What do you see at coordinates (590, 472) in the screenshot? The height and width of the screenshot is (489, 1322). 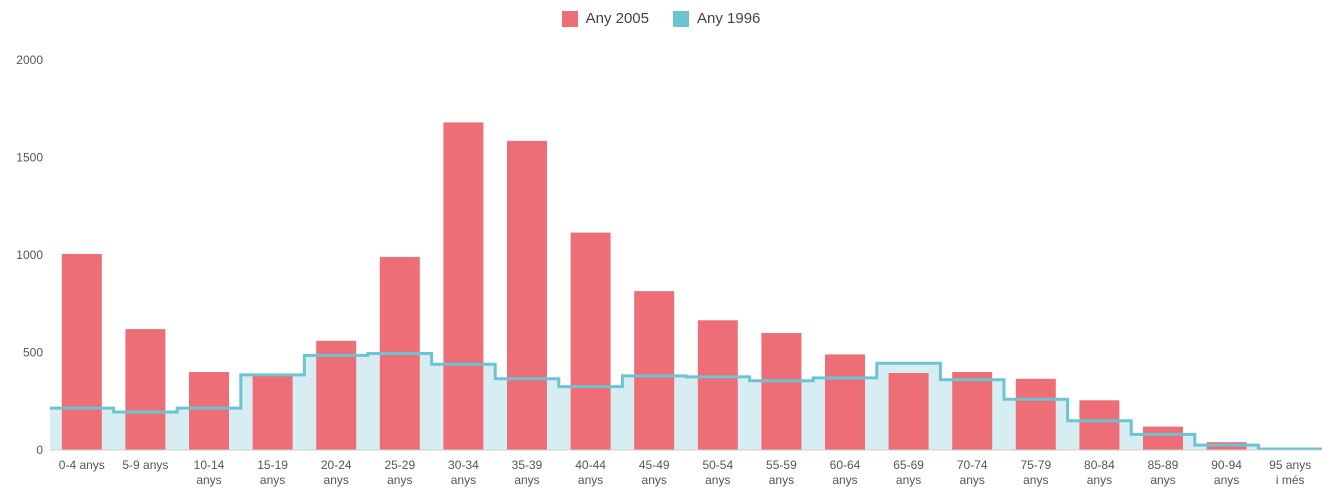 I see `x-tick-label: 40-44 anys` at bounding box center [590, 472].